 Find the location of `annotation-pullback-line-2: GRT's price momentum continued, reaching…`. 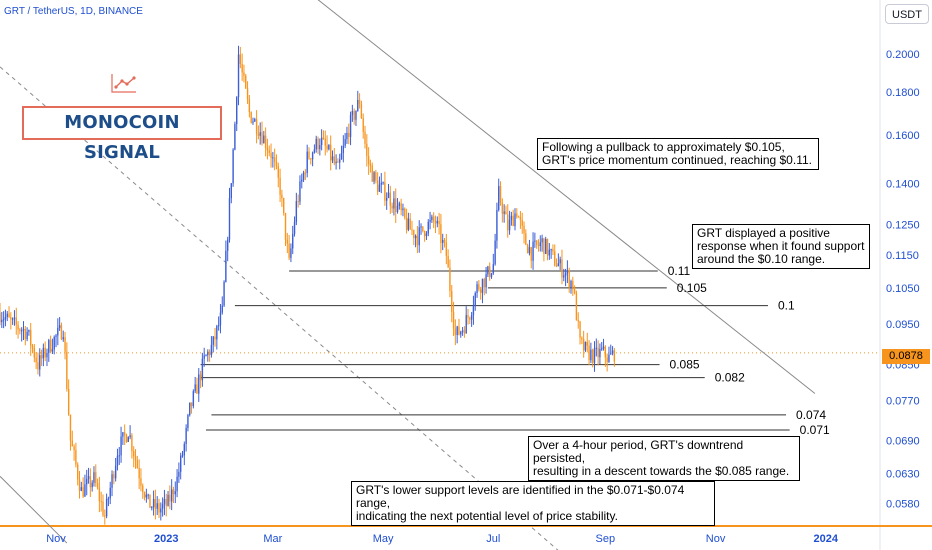

annotation-pullback-line-2: GRT's price momentum continued, reaching… is located at coordinates (677, 160).